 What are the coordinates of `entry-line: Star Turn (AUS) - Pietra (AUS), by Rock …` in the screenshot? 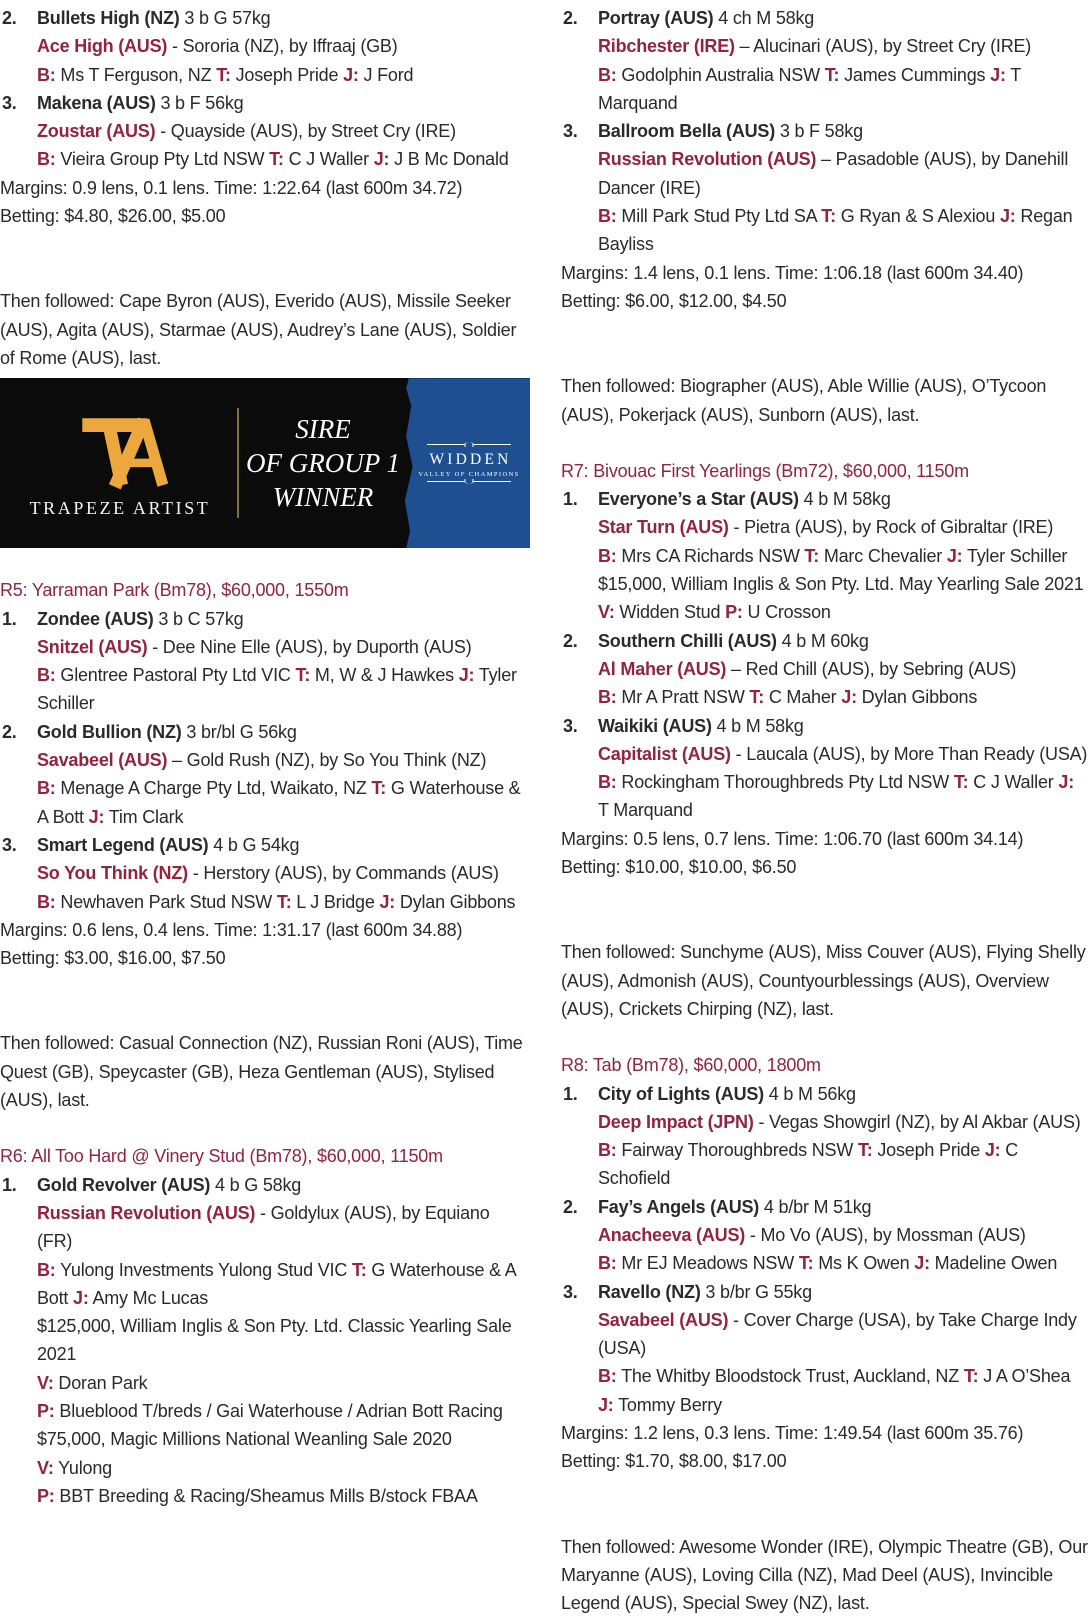 It's located at (843, 527).